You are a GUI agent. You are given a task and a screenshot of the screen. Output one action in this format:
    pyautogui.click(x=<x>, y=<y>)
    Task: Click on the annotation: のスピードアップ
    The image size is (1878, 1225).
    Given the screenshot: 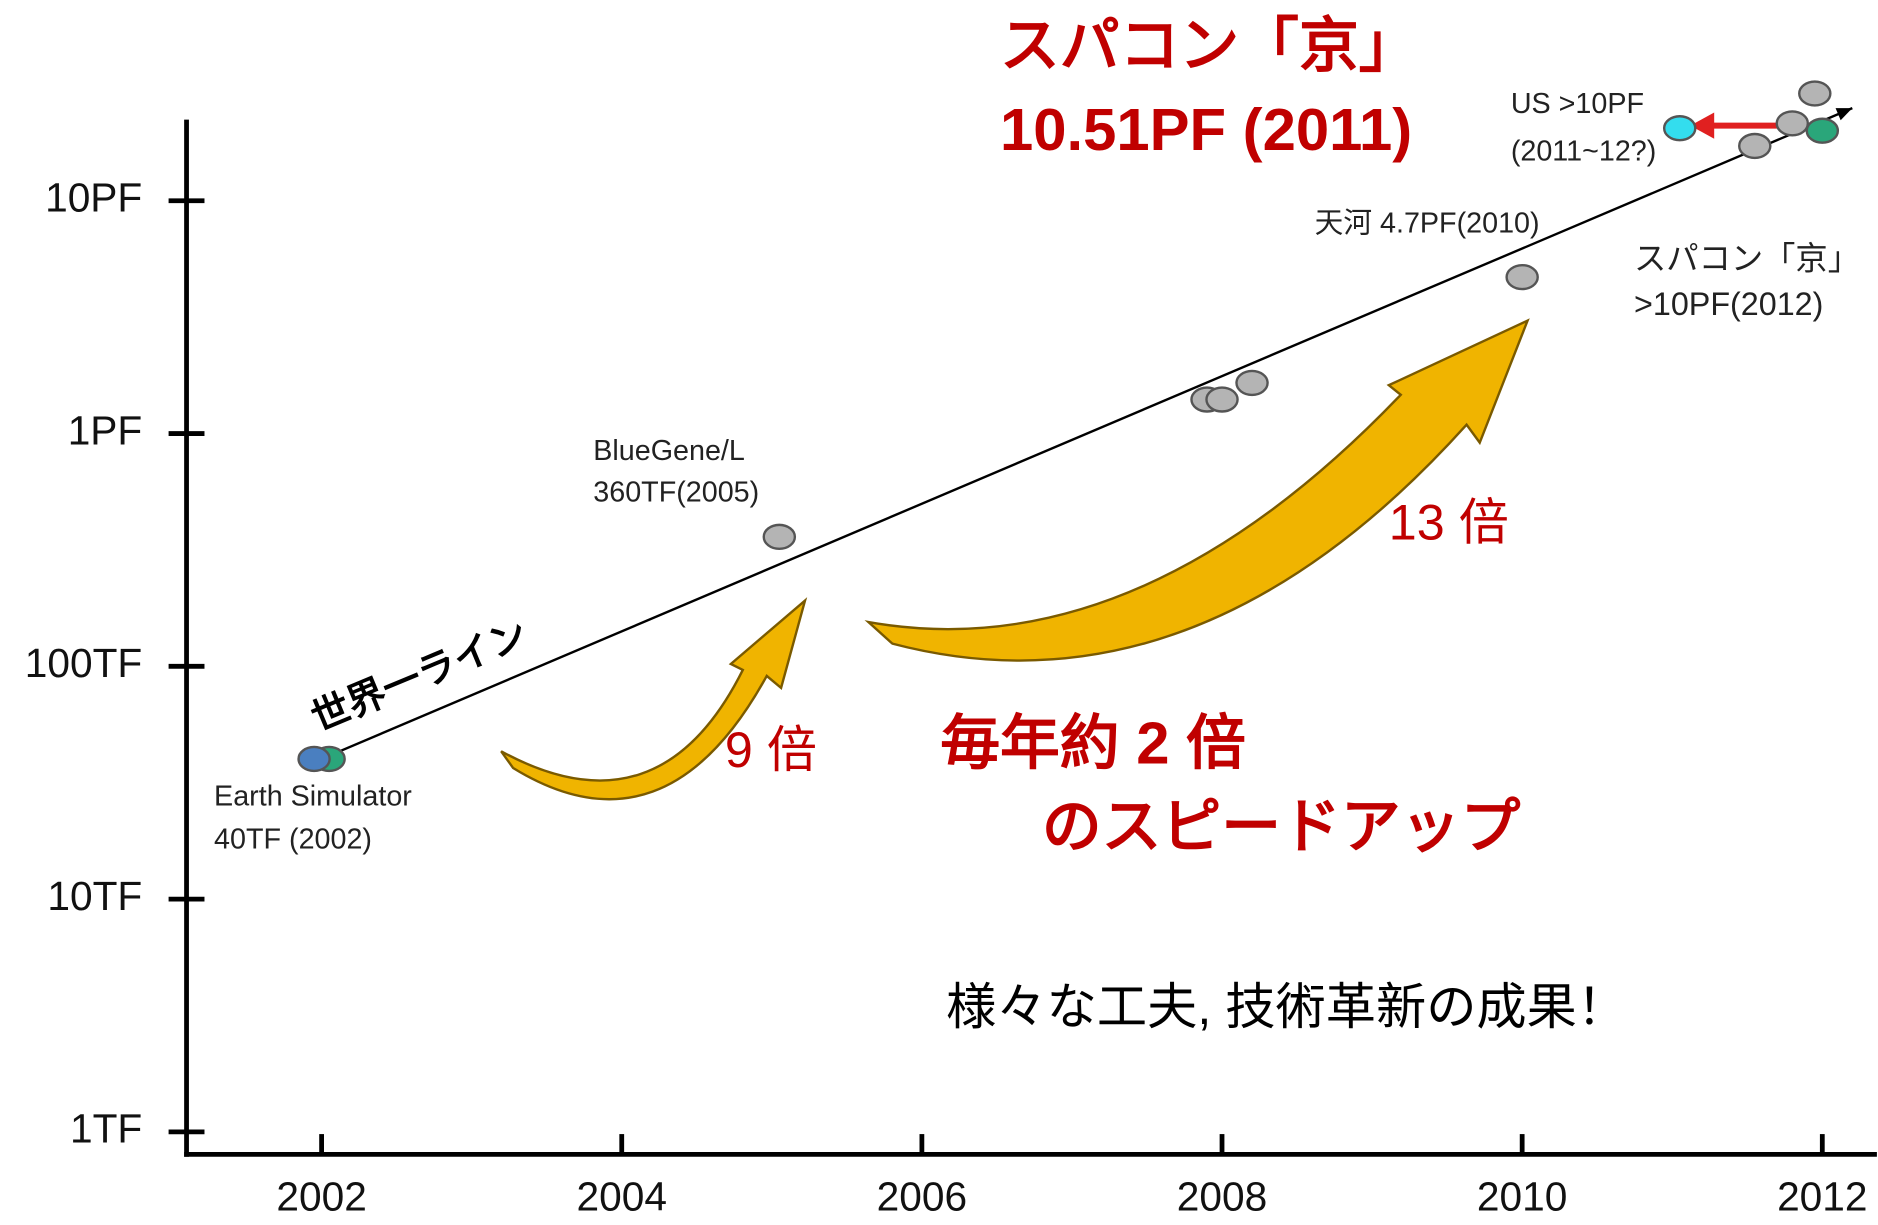 What is the action you would take?
    pyautogui.click(x=1281, y=826)
    